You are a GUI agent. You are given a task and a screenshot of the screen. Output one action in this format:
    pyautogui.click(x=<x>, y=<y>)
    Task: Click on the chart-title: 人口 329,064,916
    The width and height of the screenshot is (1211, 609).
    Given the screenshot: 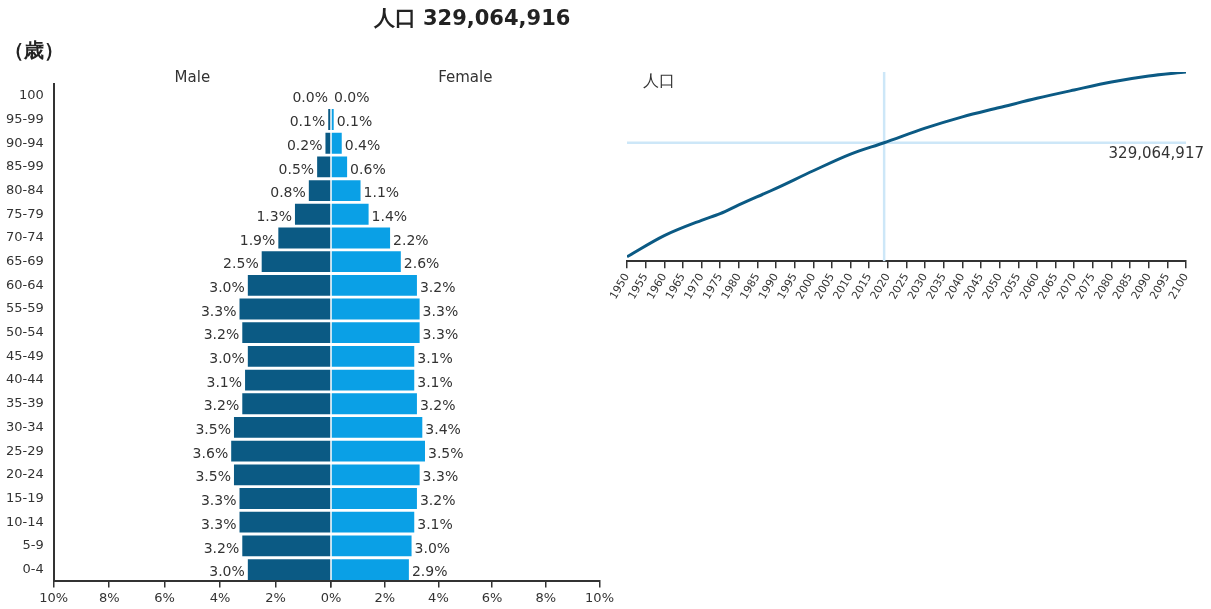 What is the action you would take?
    pyautogui.click(x=472, y=18)
    